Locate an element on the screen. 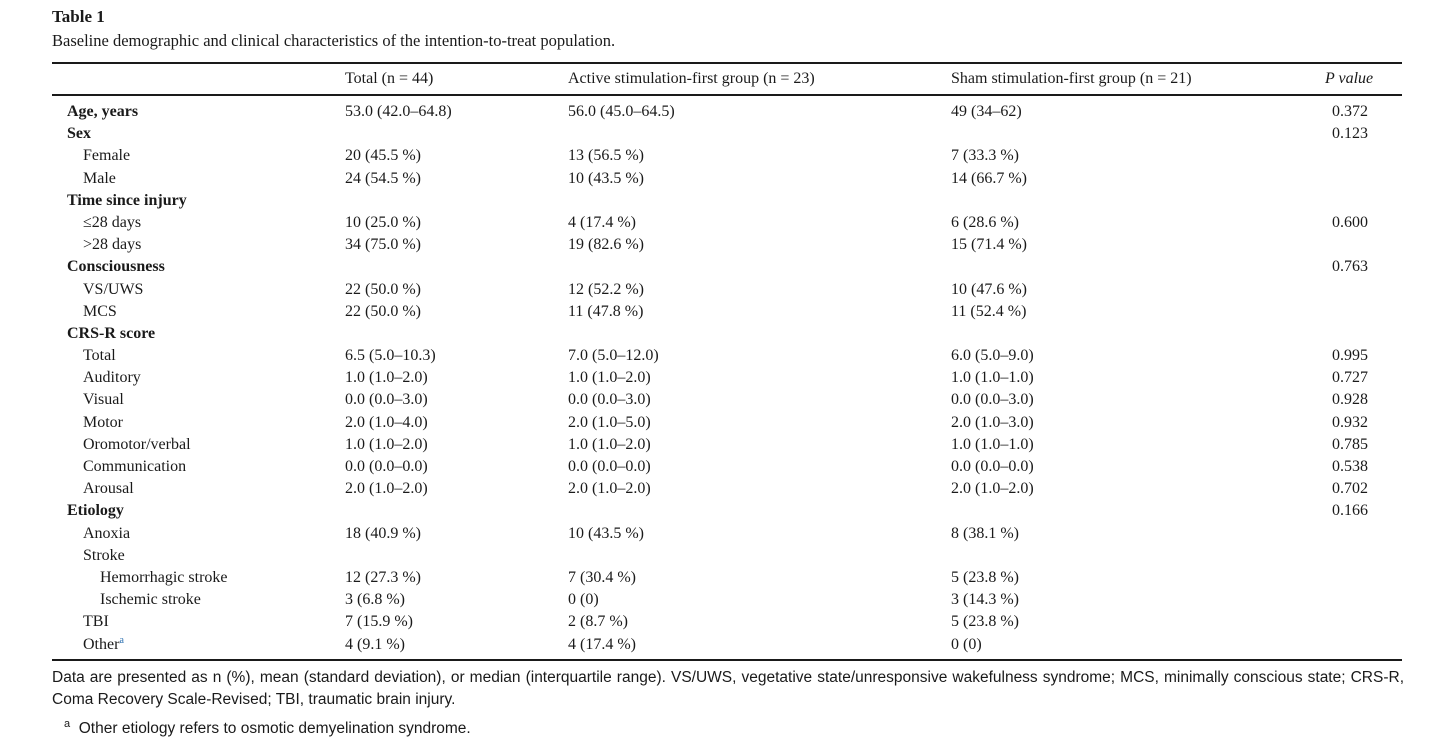 The width and height of the screenshot is (1452, 749). cell-active: 1.0 (1.0–2.0) is located at coordinates (609, 378).